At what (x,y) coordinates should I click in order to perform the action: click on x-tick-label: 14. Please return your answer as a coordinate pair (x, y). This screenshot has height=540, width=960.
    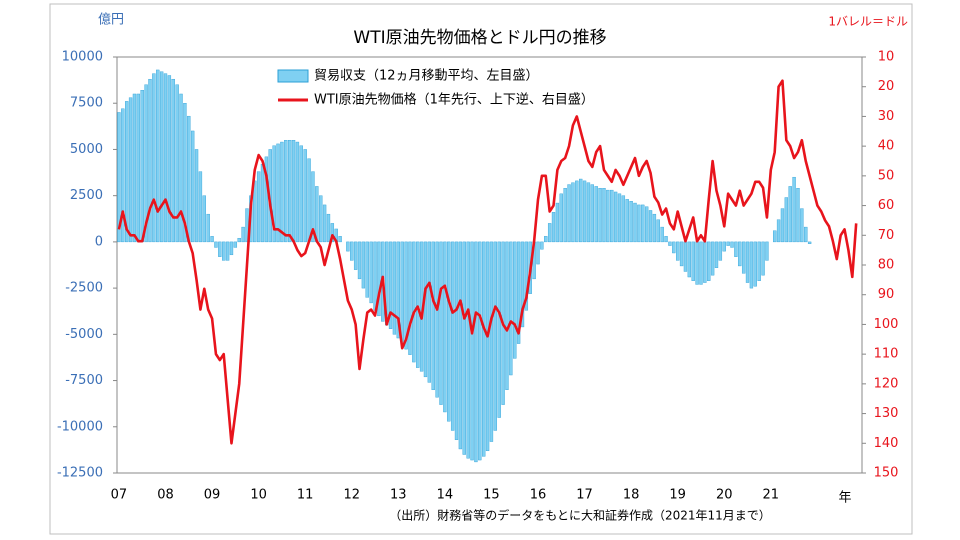
    Looking at the image, I should click on (445, 495).